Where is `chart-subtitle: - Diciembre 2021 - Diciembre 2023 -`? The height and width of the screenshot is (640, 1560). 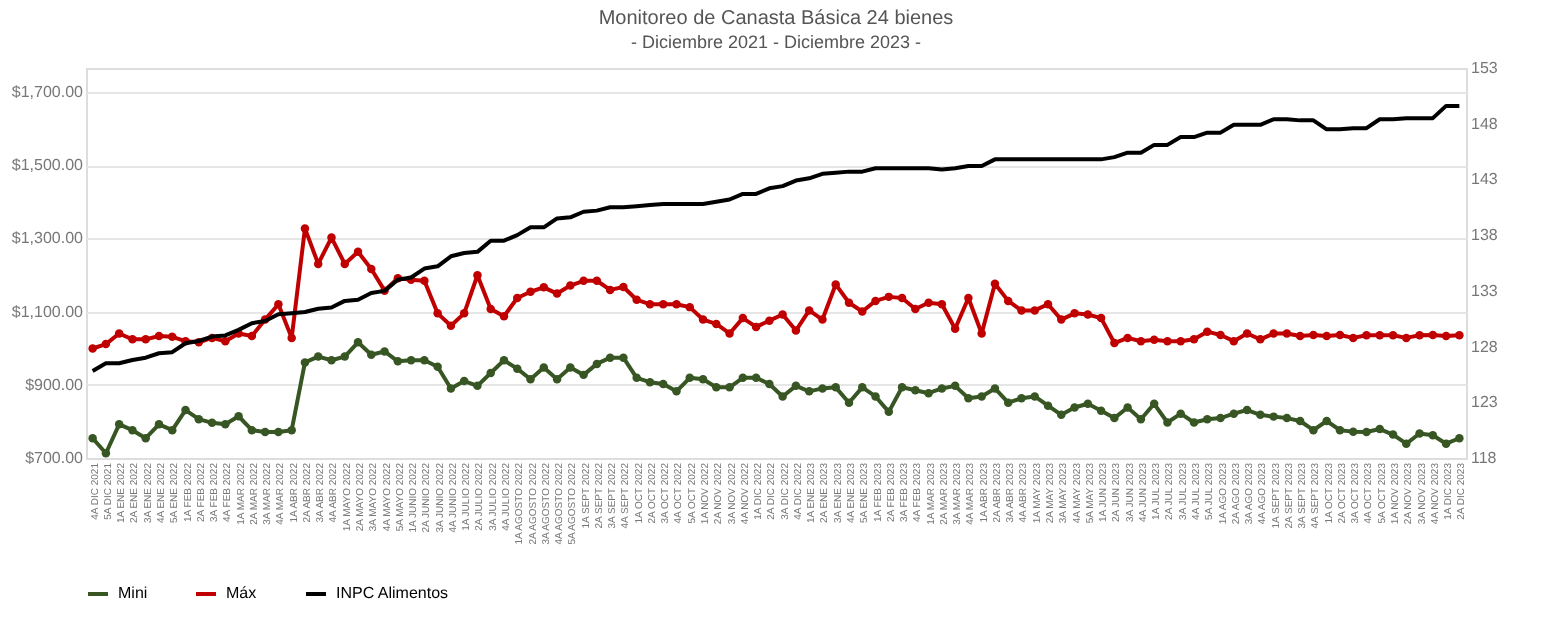
chart-subtitle: - Diciembre 2021 - Diciembre 2023 - is located at coordinates (776, 42).